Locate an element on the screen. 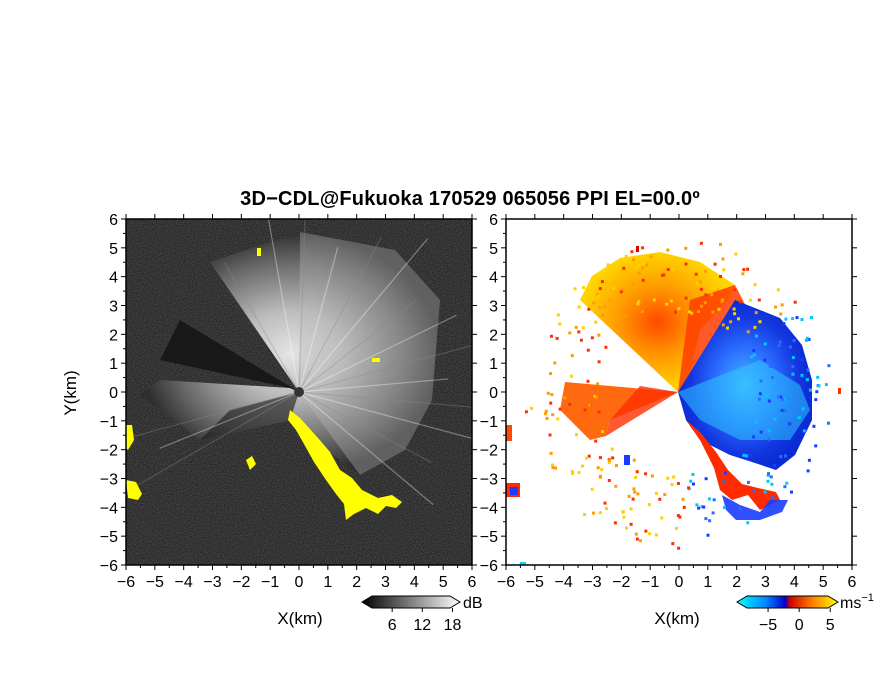 The width and height of the screenshot is (880, 685). velocity-y-tick-label: −4 is located at coordinates (489, 508).